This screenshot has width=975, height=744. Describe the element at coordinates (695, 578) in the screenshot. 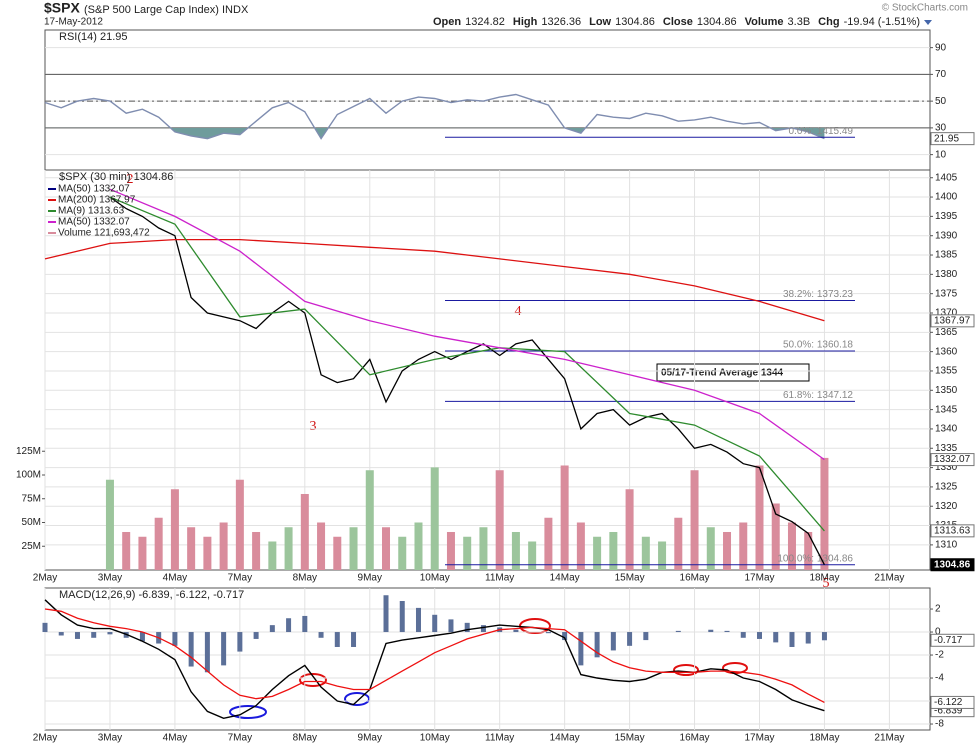

I see `x-tick-label: 16May` at that location.